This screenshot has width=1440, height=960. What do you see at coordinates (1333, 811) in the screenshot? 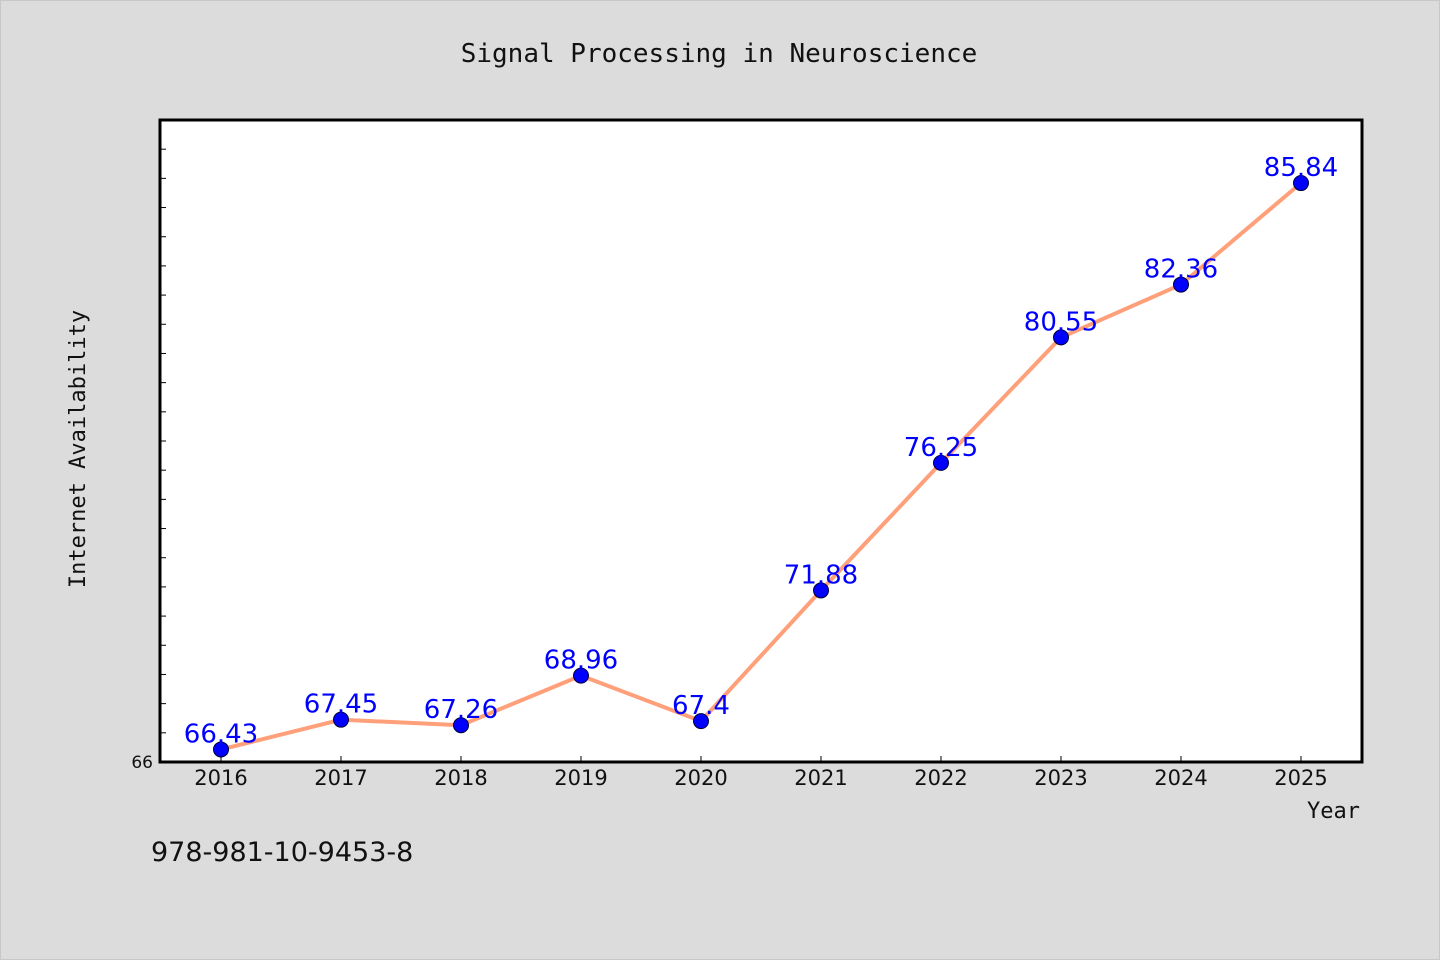
I see `x-axis-label: Year` at bounding box center [1333, 811].